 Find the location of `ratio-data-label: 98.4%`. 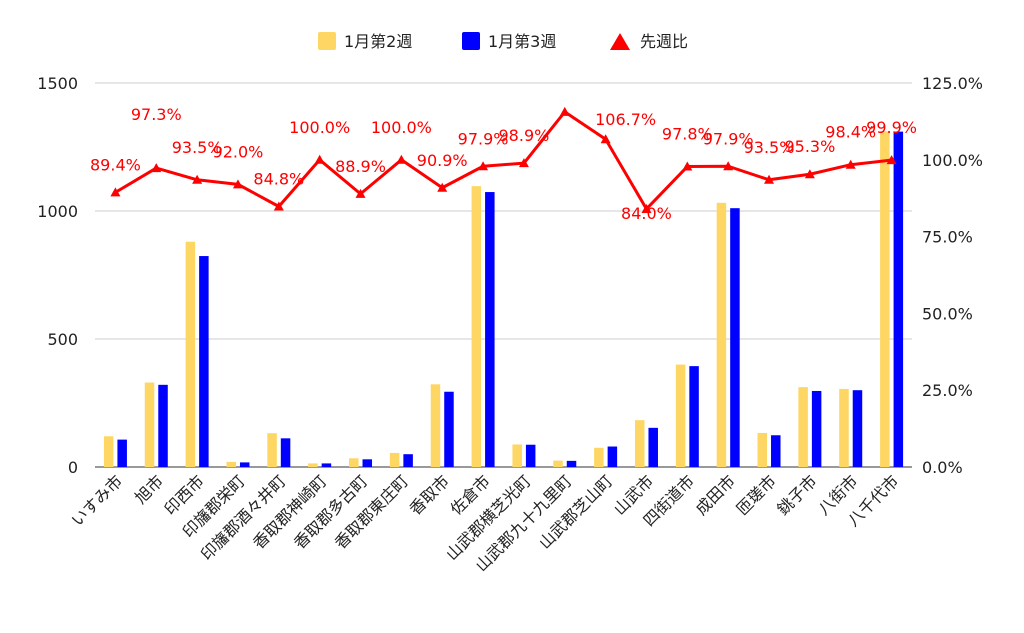

ratio-data-label: 98.4% is located at coordinates (850, 132).